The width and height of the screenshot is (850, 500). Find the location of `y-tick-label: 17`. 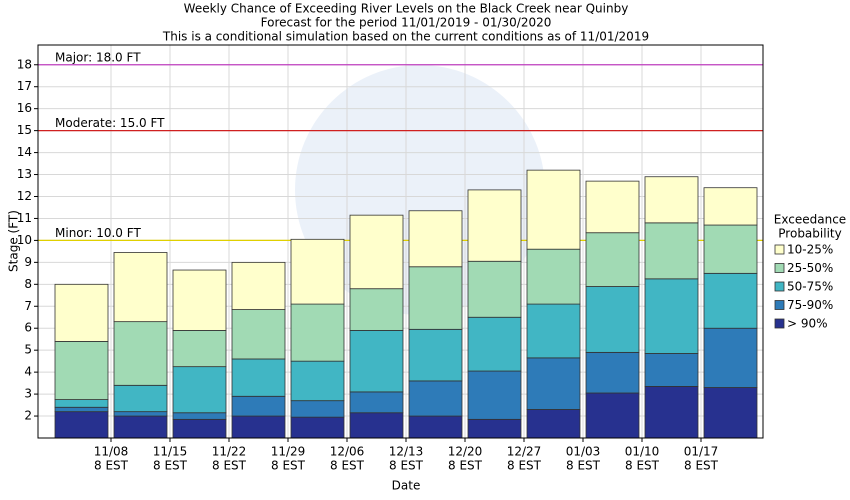

y-tick-label: 17 is located at coordinates (24, 86).